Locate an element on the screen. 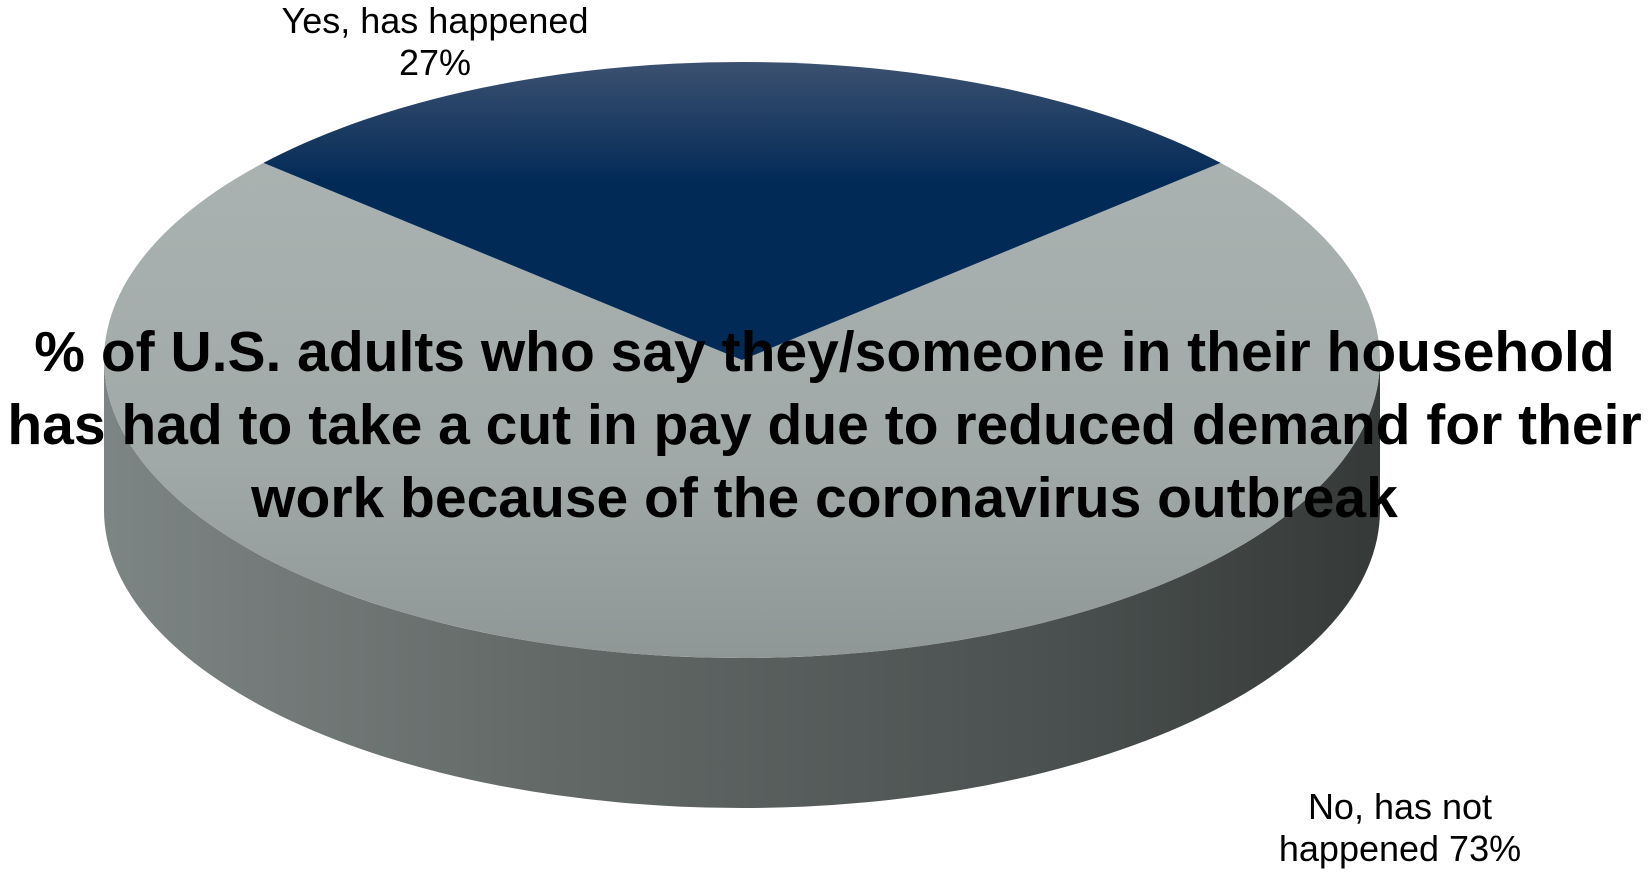 Image resolution: width=1649 pixels, height=876 pixels. slice-label-yes: Yes, has happened 27% is located at coordinates (435, 42).